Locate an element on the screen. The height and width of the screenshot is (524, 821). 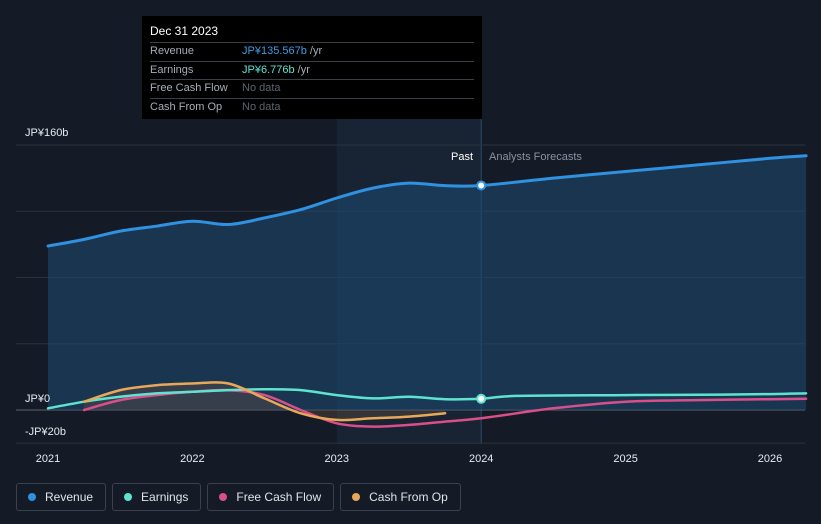
tooltip-value-wrap: JP¥135.567b /yr is located at coordinates (282, 52).